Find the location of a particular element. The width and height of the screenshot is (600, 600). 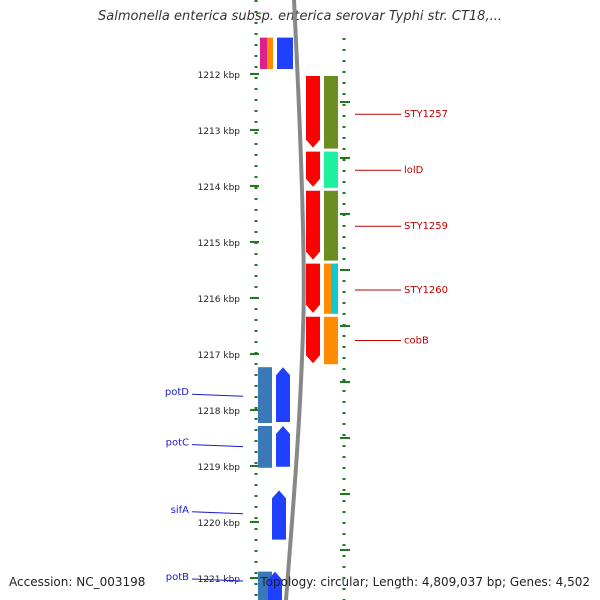

tick-label: 1219 kbp is located at coordinates (219, 468).